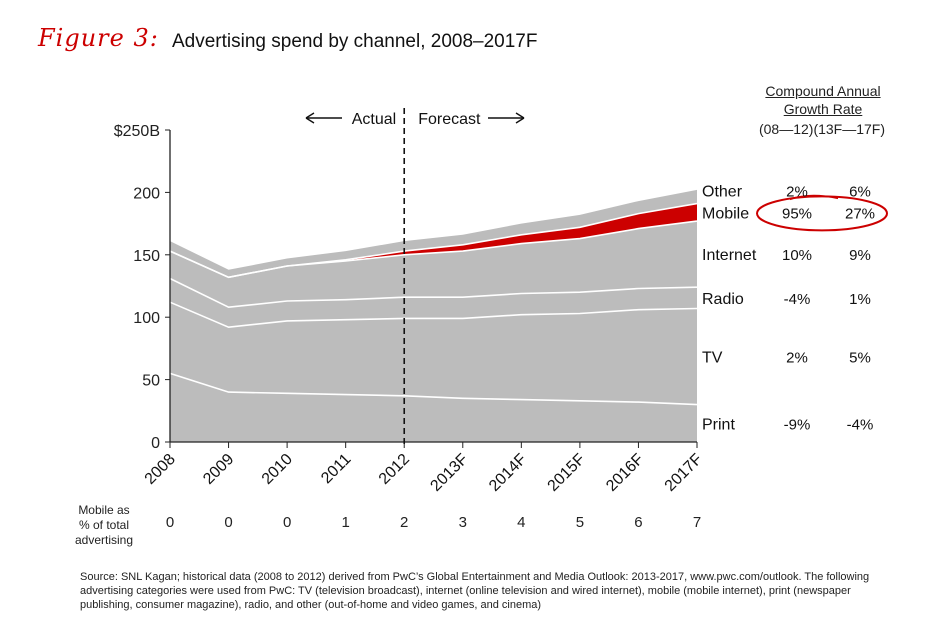  I want to click on chart-title: Advertising spend by channel, 2008–2017F, so click(355, 41).